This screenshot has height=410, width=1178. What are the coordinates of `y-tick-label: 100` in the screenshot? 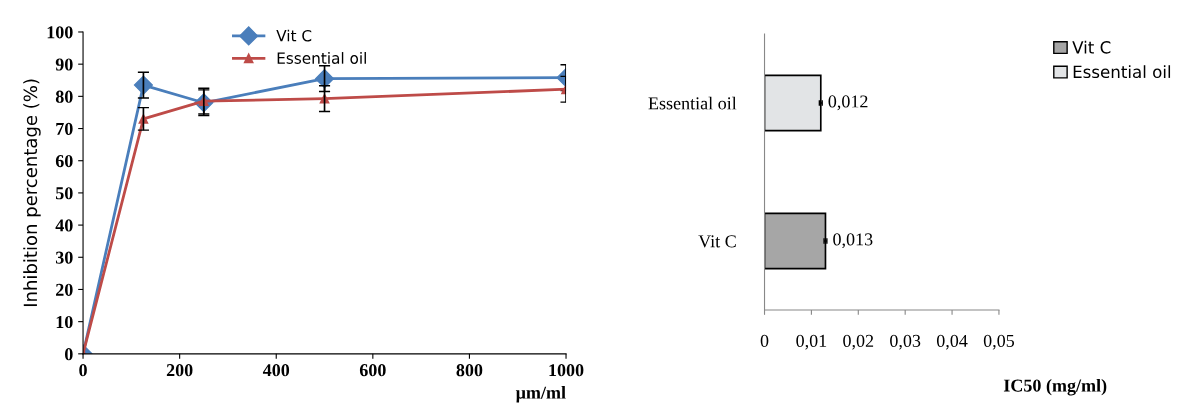 It's located at (60, 32).